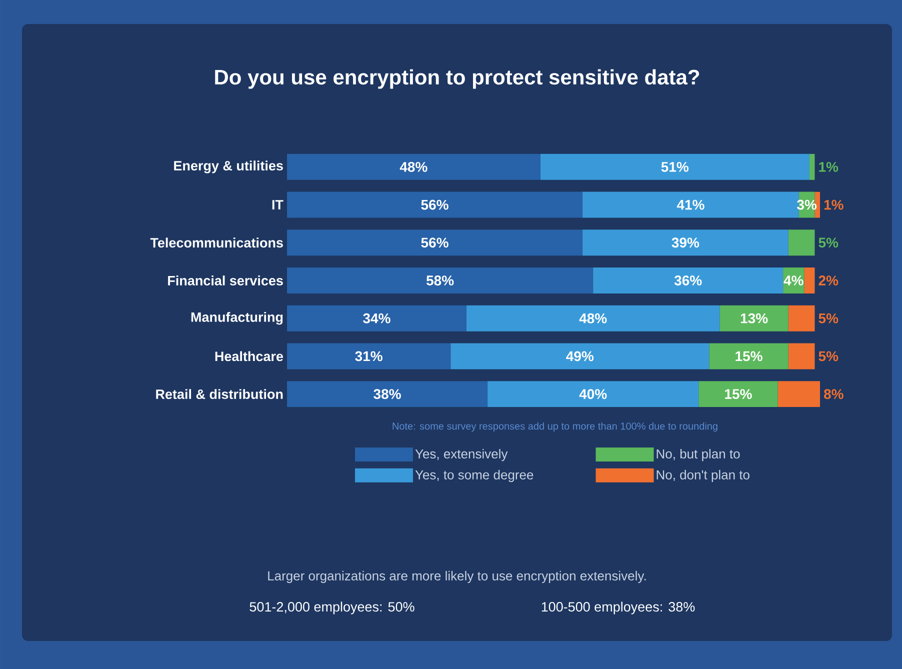 This screenshot has width=902, height=669. I want to click on data-label: 51%, so click(675, 167).